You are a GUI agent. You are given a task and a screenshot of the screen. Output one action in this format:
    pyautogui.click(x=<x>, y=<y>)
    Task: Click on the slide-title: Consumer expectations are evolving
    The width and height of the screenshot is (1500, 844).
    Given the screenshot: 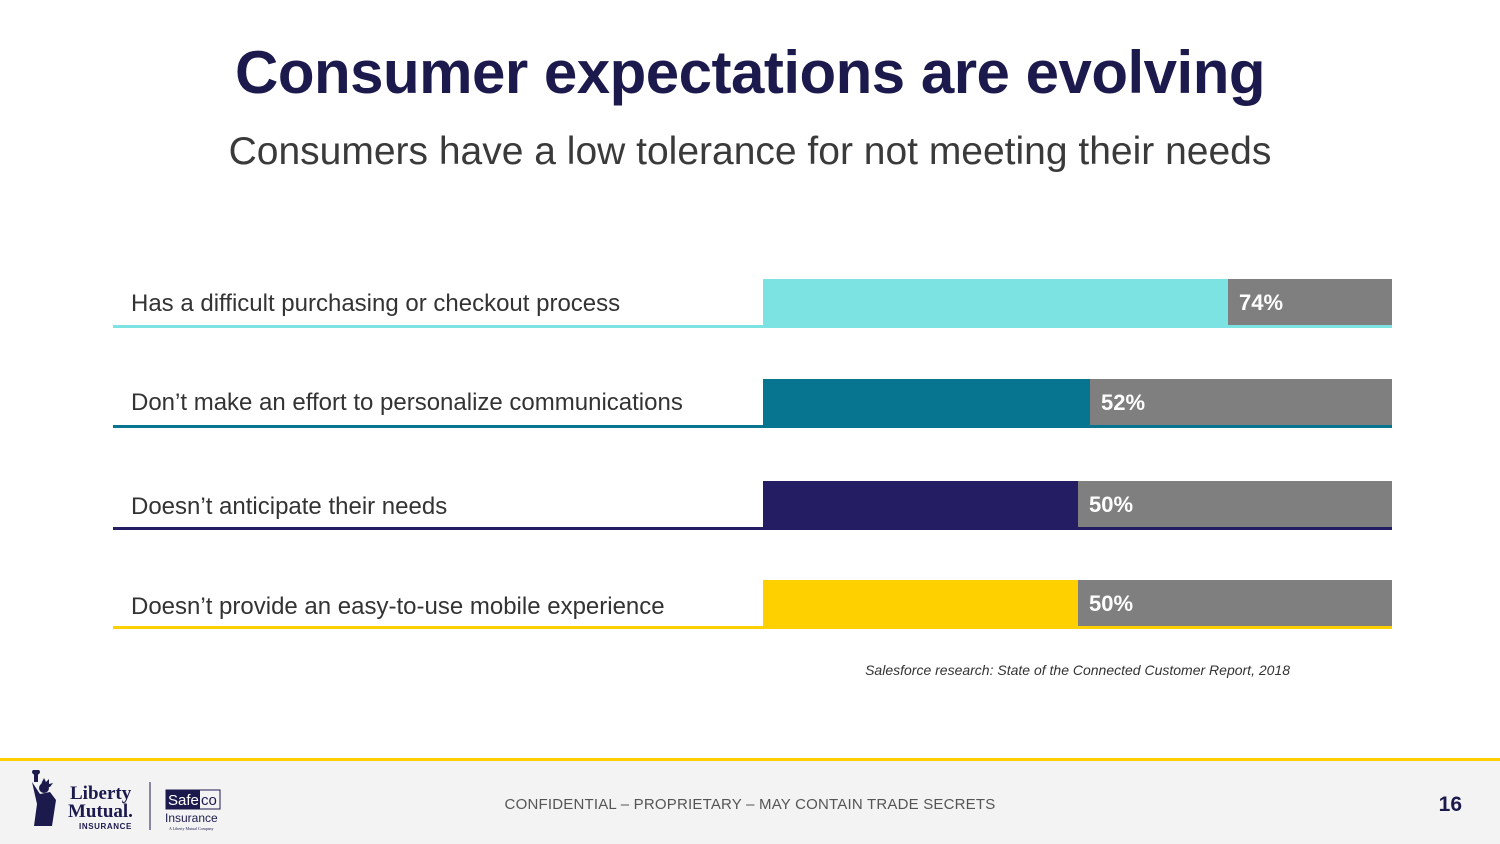 What is the action you would take?
    pyautogui.click(x=750, y=72)
    